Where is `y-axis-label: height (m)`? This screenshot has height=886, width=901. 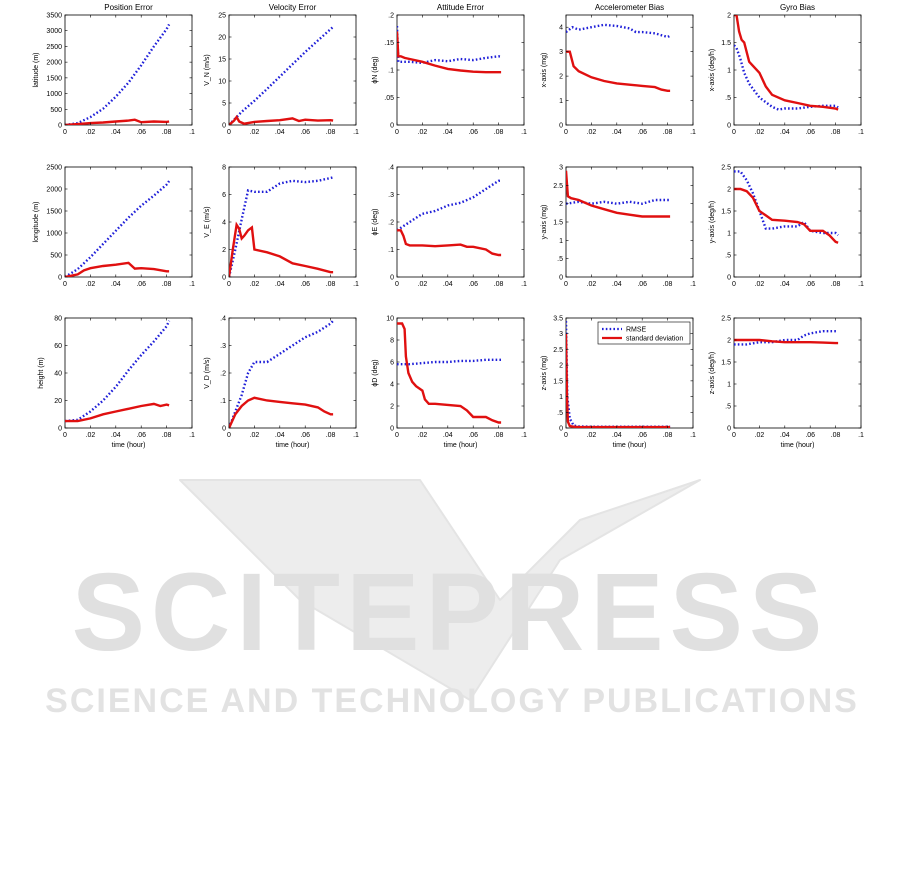 y-axis-label: height (m) is located at coordinates (41, 373).